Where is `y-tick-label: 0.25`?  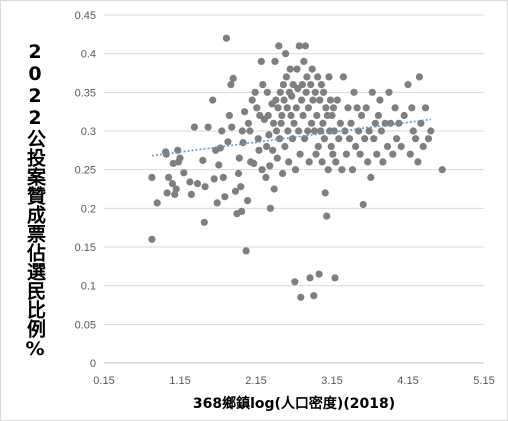 y-tick-label: 0.25 is located at coordinates (85, 171).